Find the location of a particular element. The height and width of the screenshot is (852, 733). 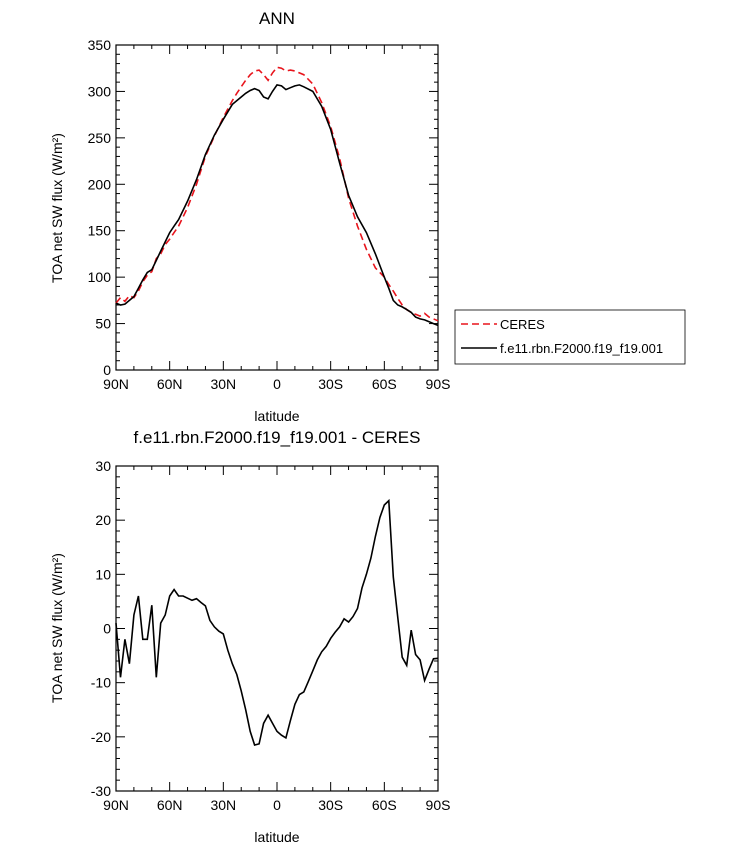

top-x-axis-title: latitude is located at coordinates (276, 416).